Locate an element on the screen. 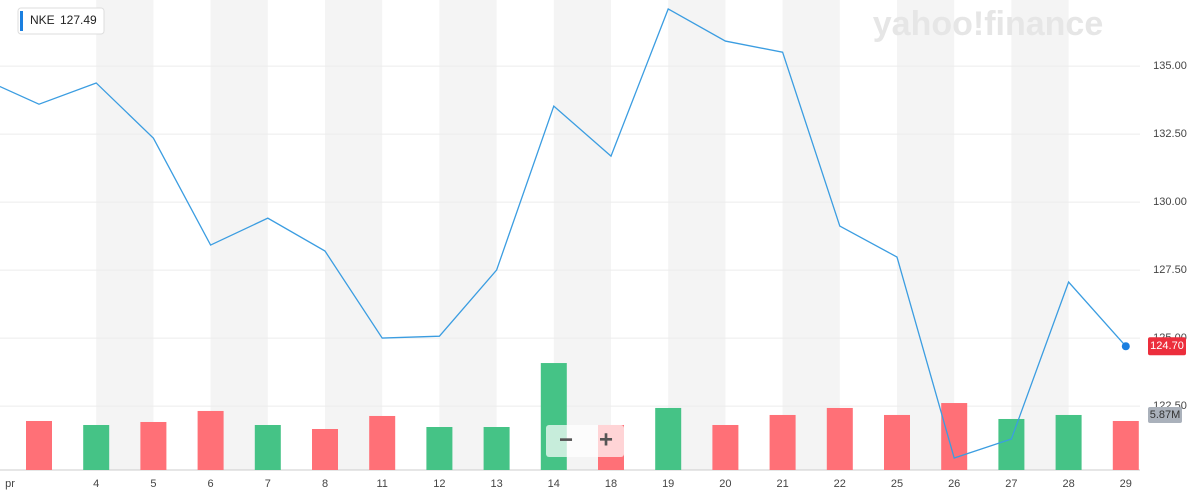 This screenshot has width=1200, height=503. x-tick-label: 8 is located at coordinates (325, 484).